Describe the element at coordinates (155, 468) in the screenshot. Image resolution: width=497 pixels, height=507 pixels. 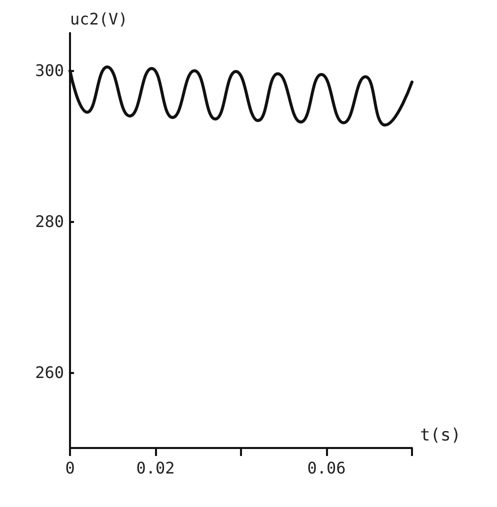
I see `x-tick-label: 0.02` at that location.